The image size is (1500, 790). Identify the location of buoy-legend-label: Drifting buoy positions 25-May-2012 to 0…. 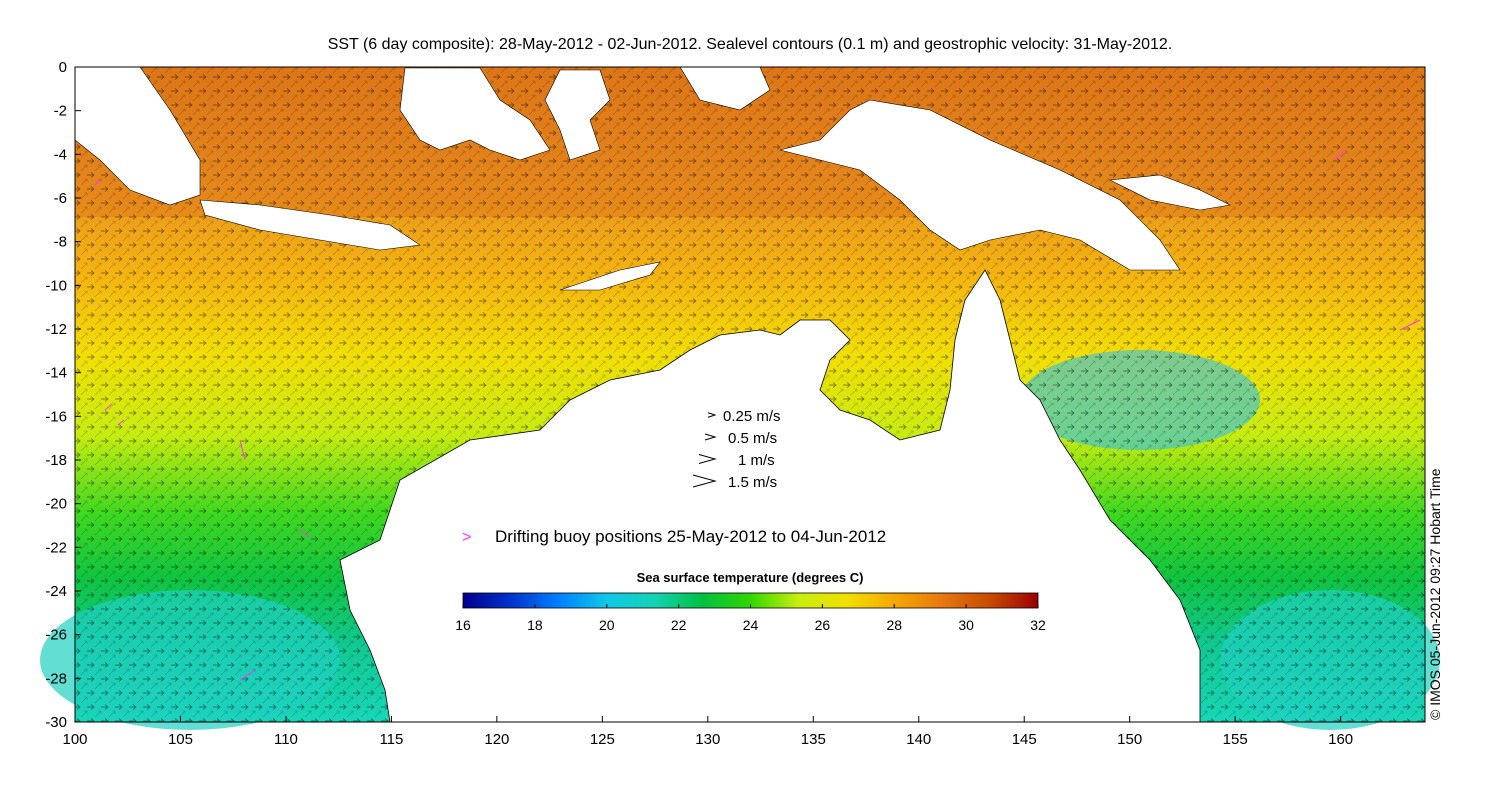
(690, 536).